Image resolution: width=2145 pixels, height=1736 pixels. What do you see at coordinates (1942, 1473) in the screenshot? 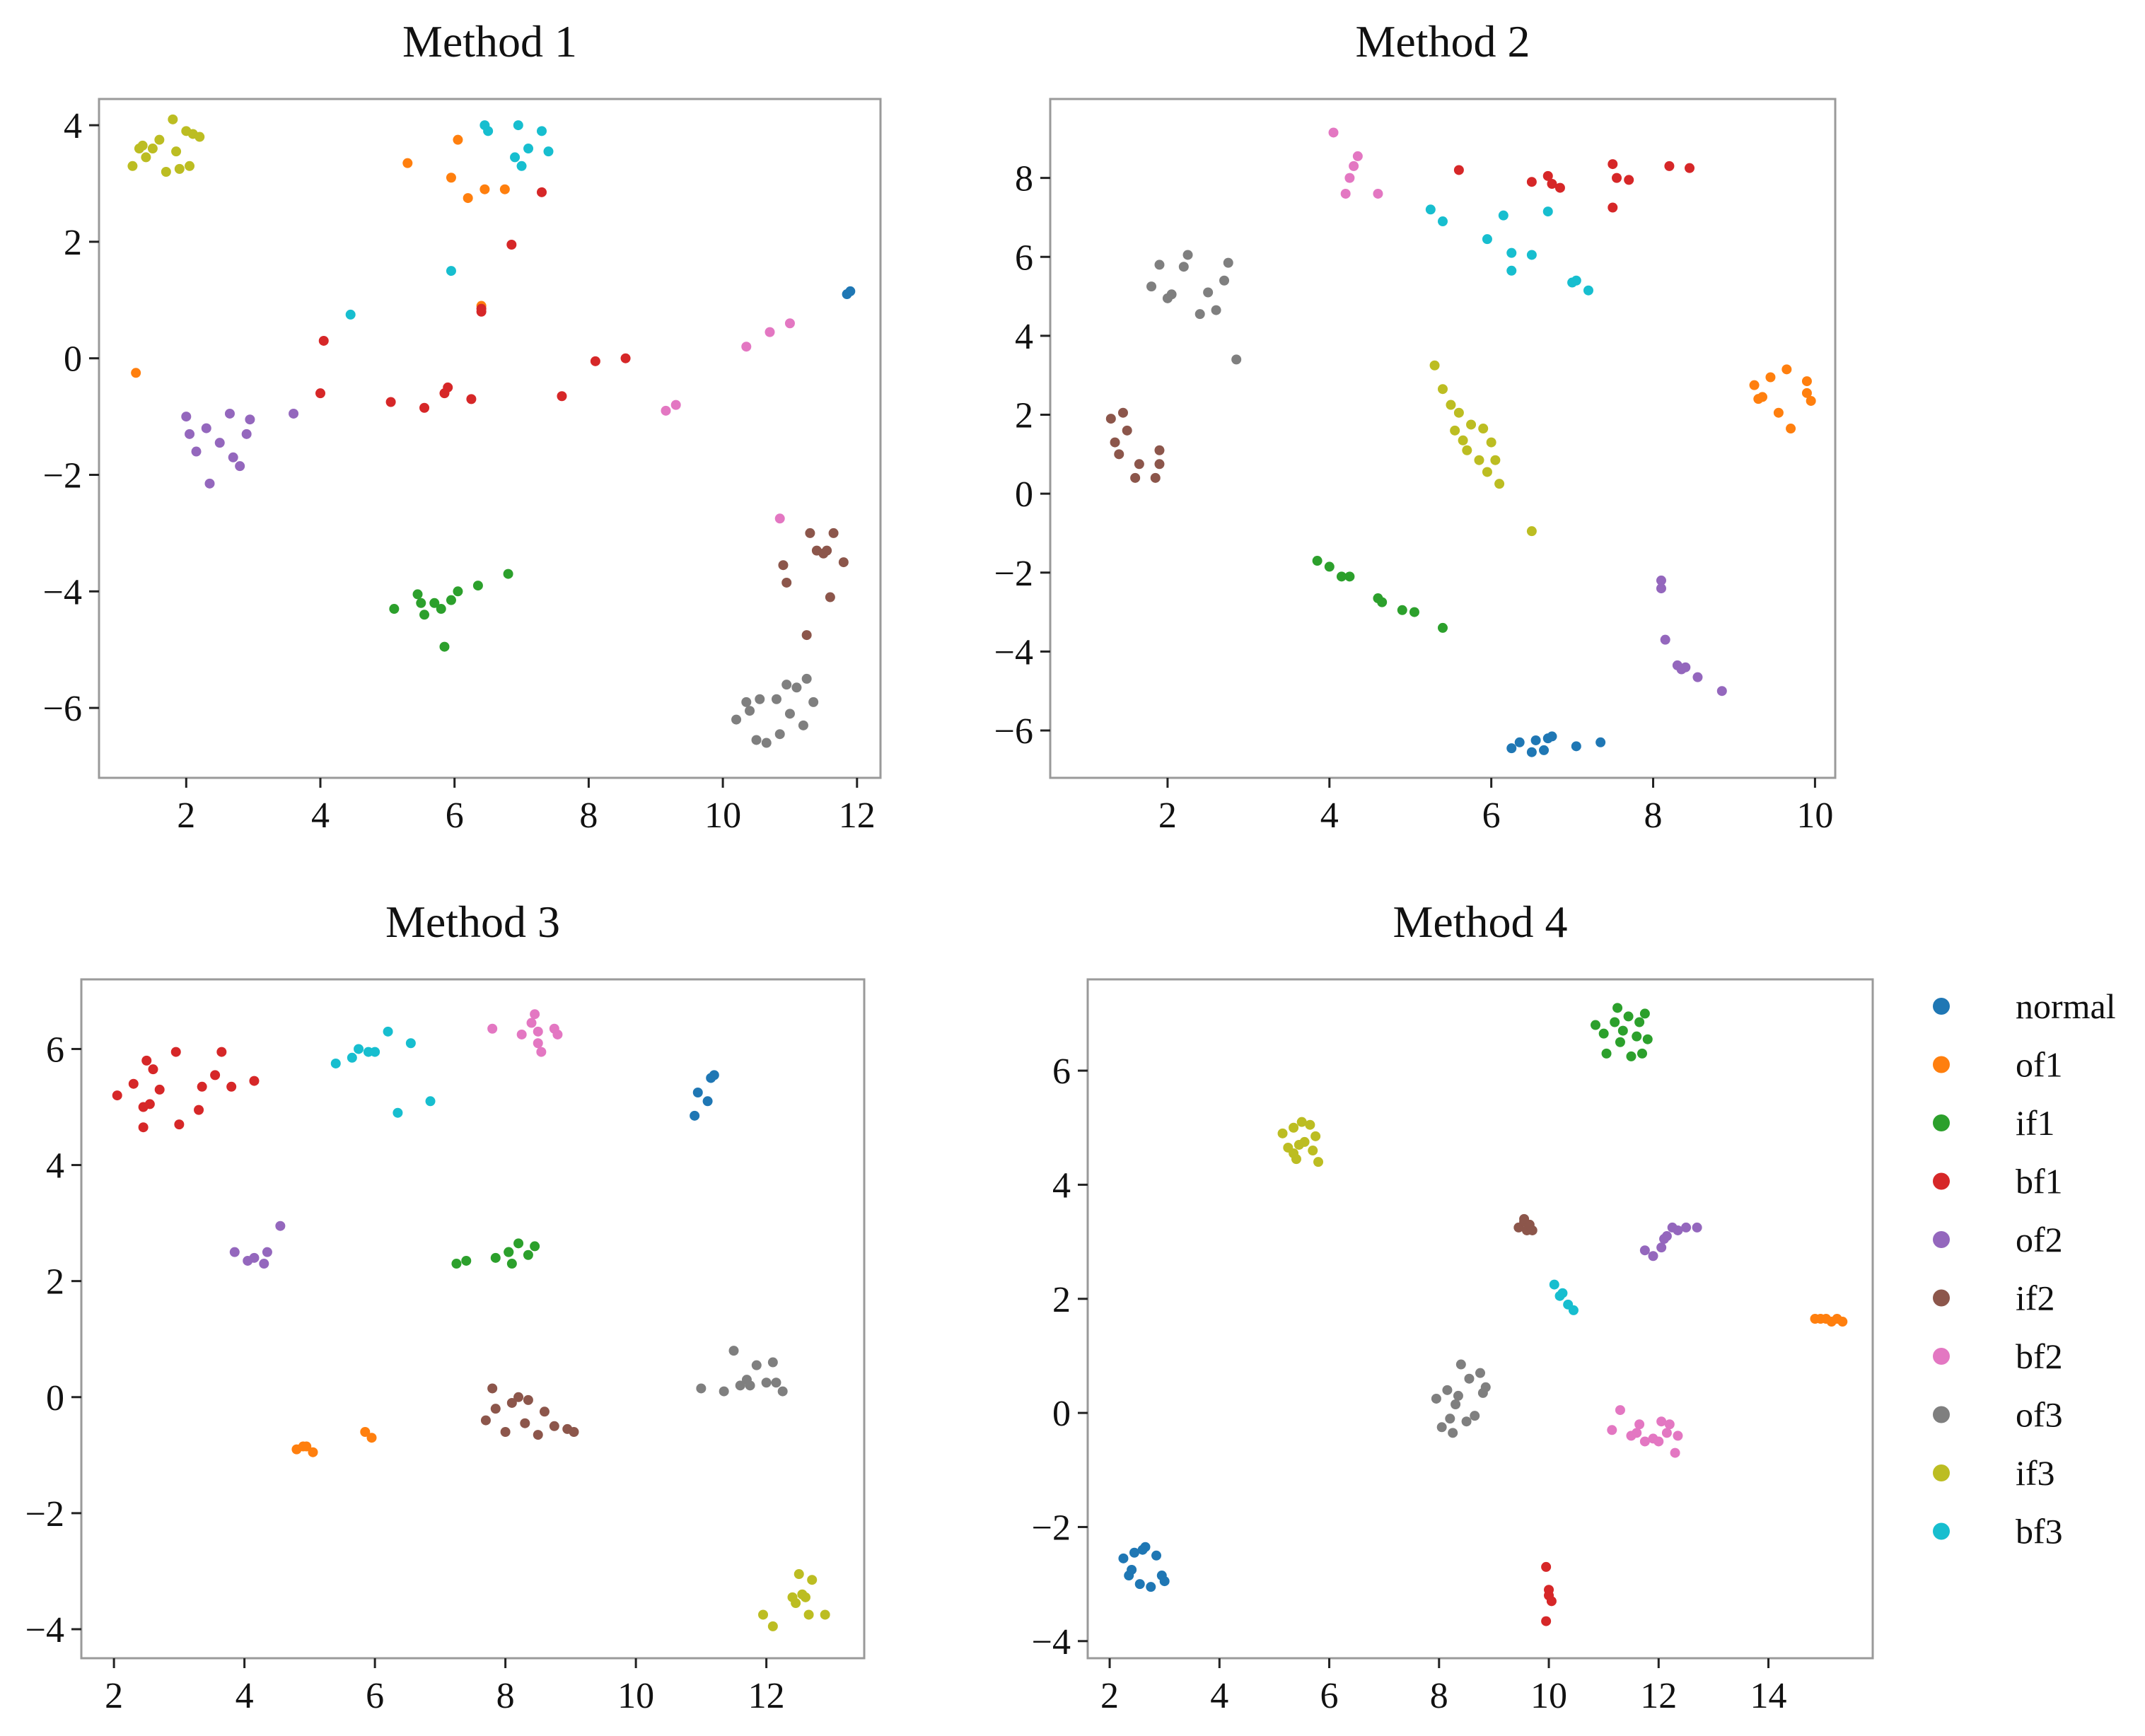
I see `legend-marker-if3` at bounding box center [1942, 1473].